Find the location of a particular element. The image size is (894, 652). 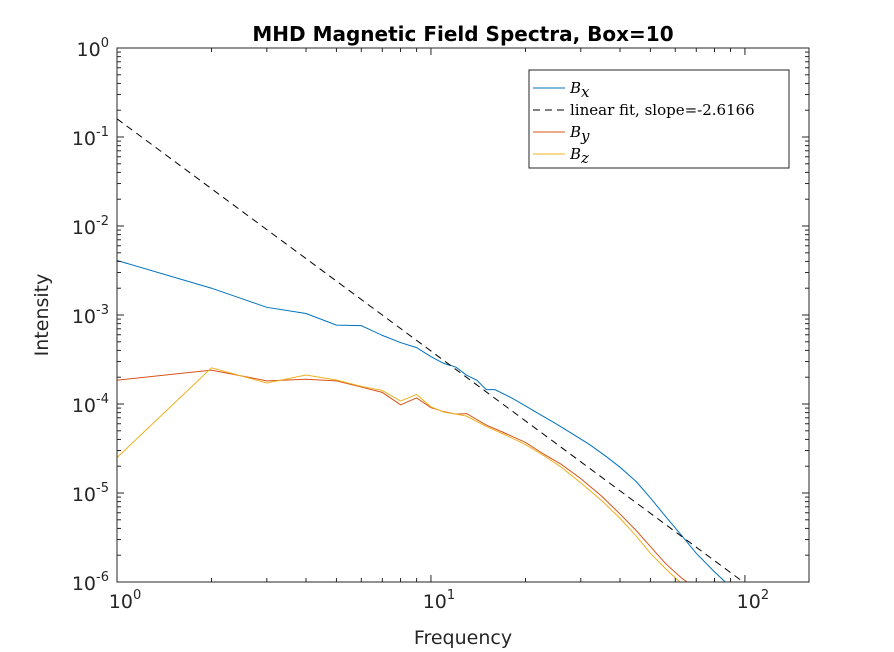

y-tick-label: 10⁻⁶ is located at coordinates (90, 582).